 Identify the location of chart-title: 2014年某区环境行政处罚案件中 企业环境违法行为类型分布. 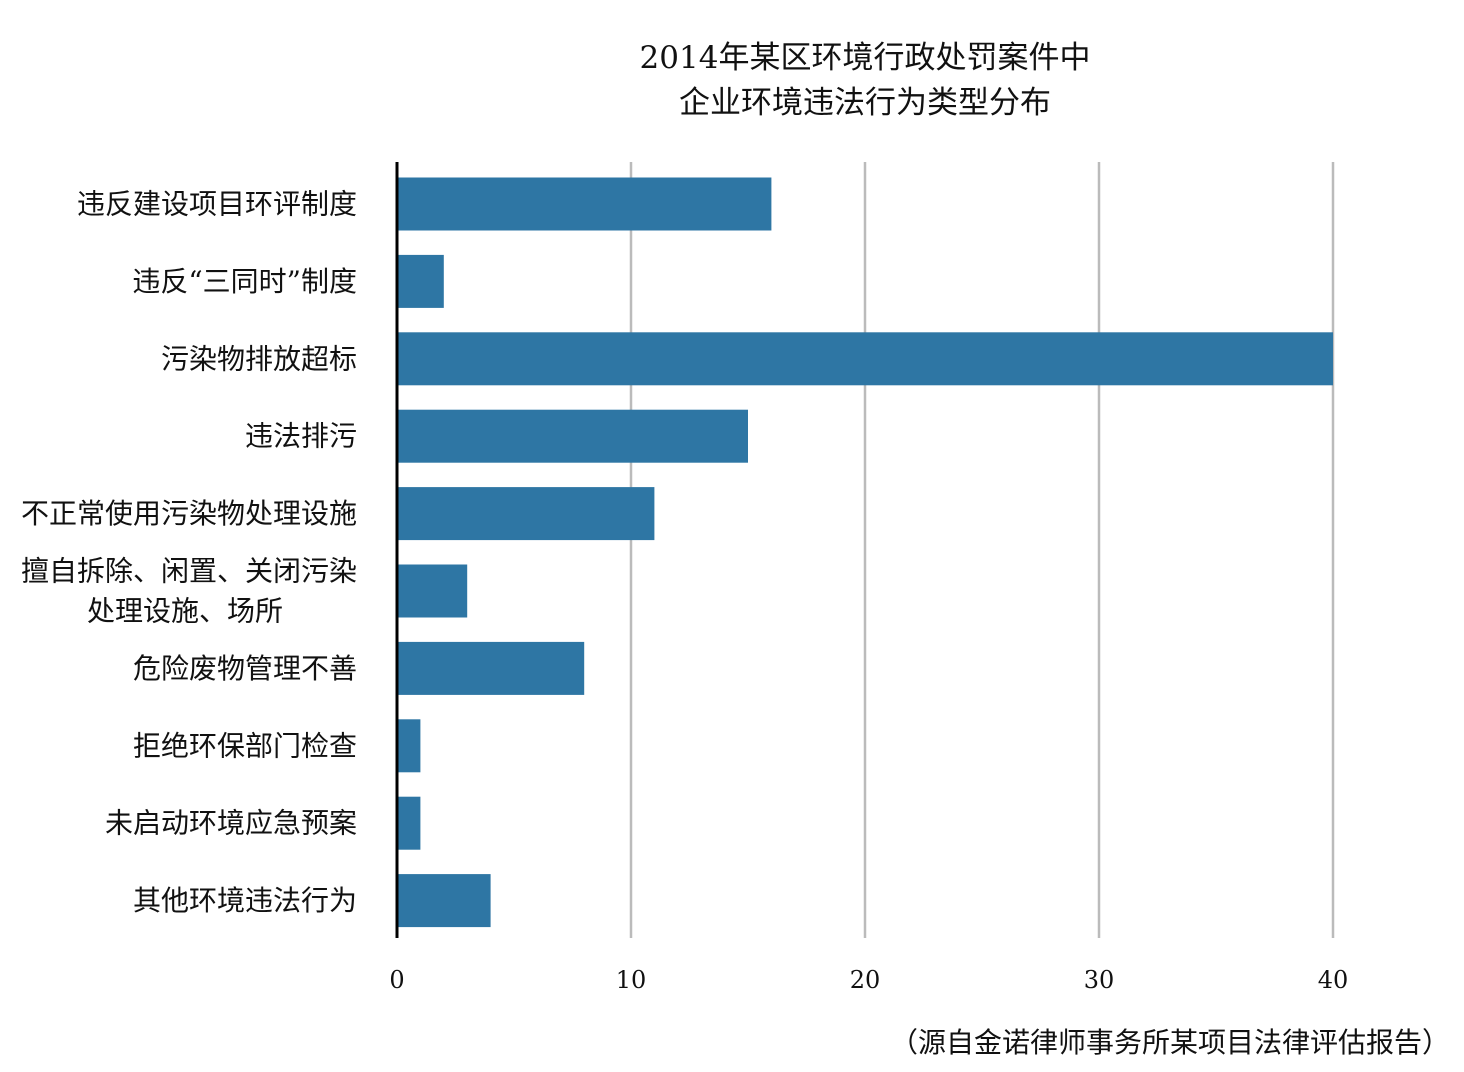
(865, 81).